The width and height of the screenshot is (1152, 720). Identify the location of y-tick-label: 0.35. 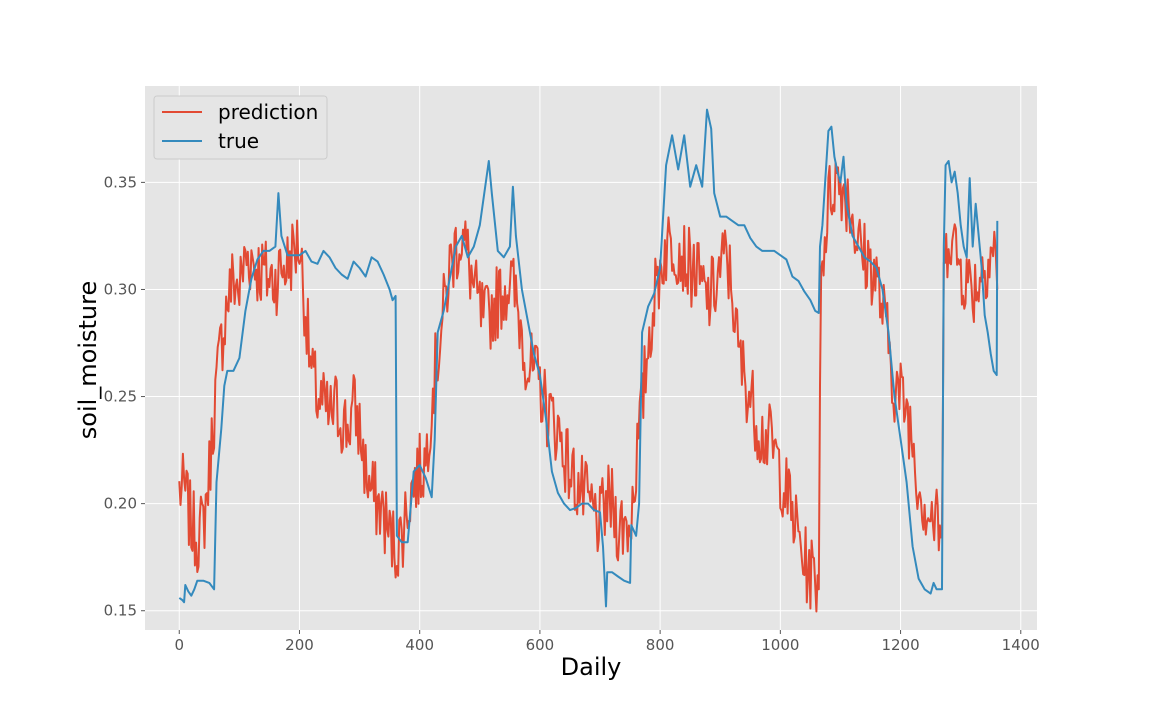
(120, 182).